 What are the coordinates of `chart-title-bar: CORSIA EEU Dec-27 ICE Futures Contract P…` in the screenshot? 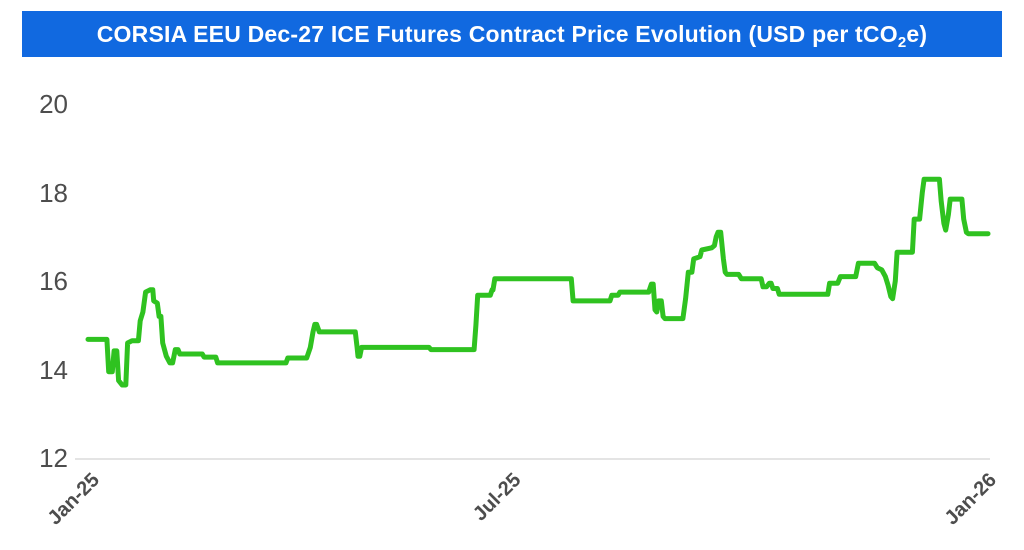 It's located at (512, 34).